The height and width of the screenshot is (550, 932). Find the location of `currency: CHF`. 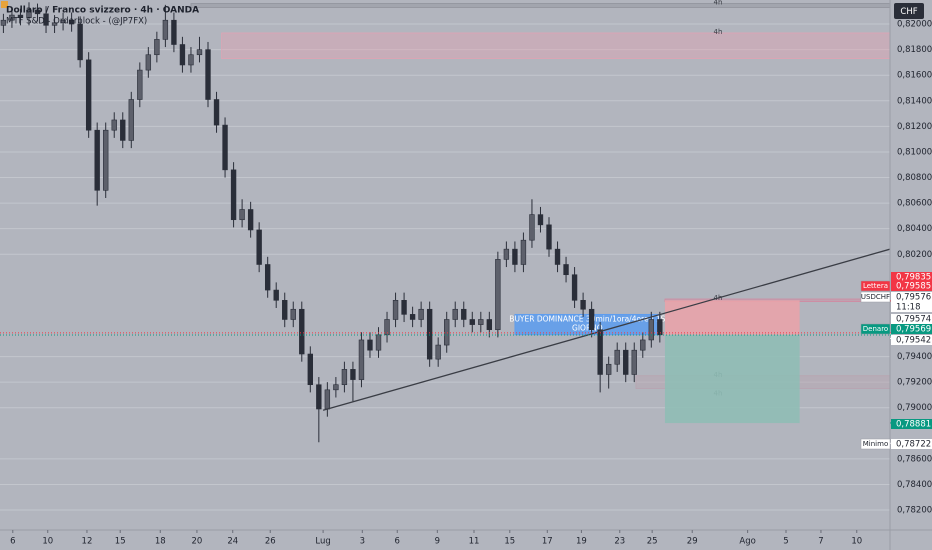

currency: CHF is located at coordinates (908, 12).